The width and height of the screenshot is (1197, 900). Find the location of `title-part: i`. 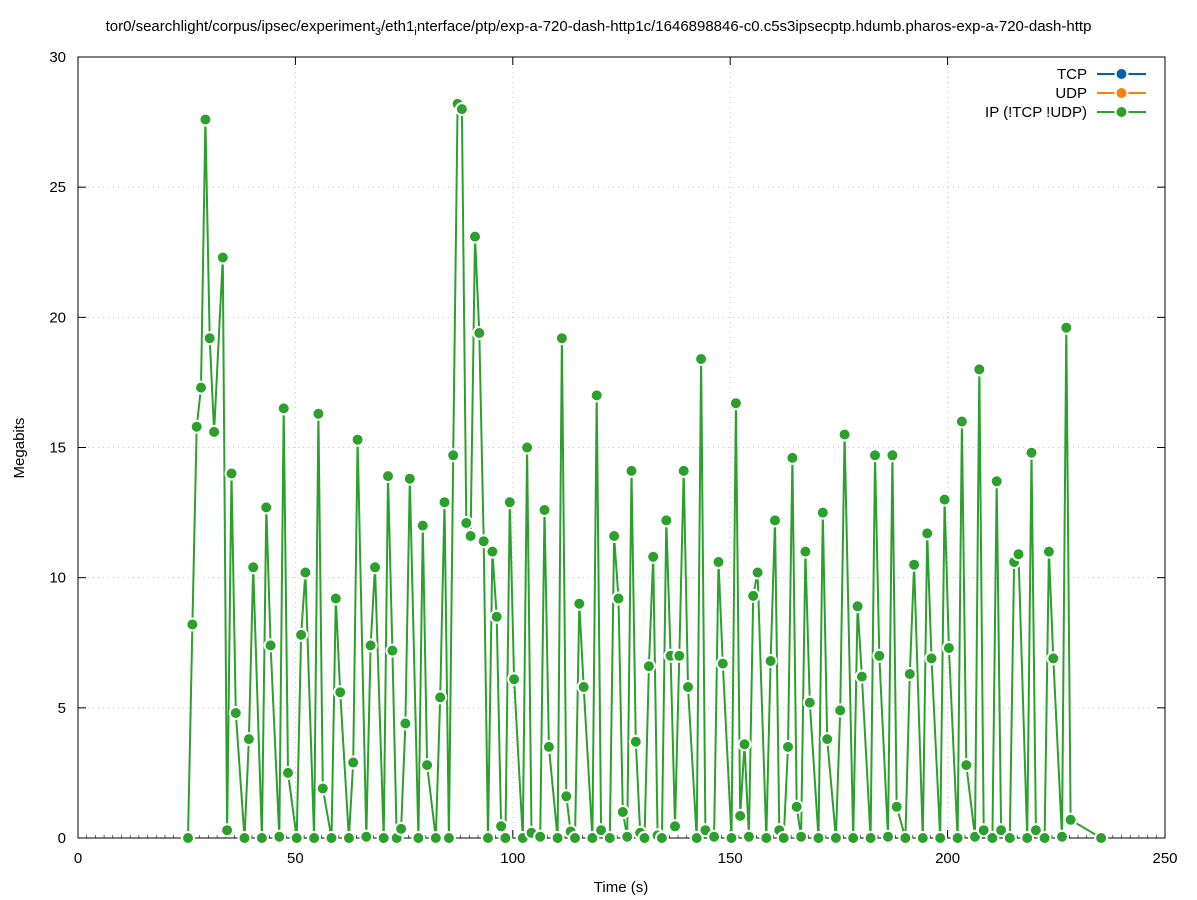

title-part: i is located at coordinates (415, 32).